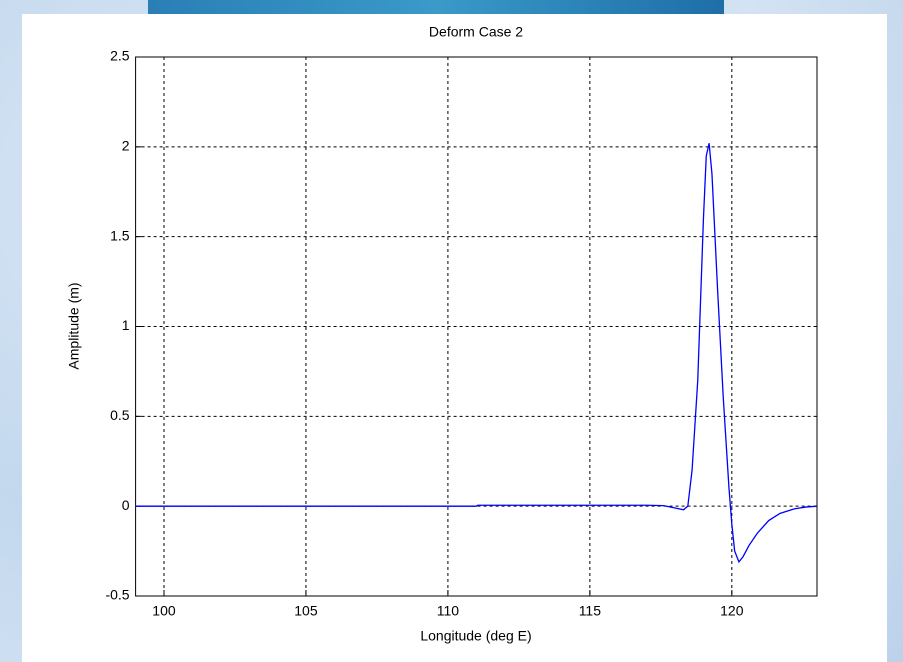 This screenshot has height=662, width=903. I want to click on x-tick-label: 110, so click(448, 611).